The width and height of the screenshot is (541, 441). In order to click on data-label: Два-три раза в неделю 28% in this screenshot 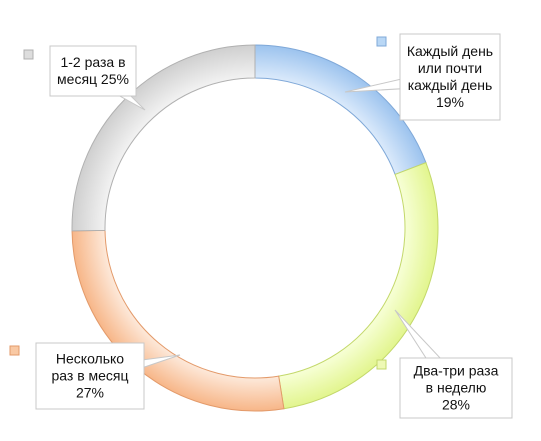, I will do `click(456, 388)`.